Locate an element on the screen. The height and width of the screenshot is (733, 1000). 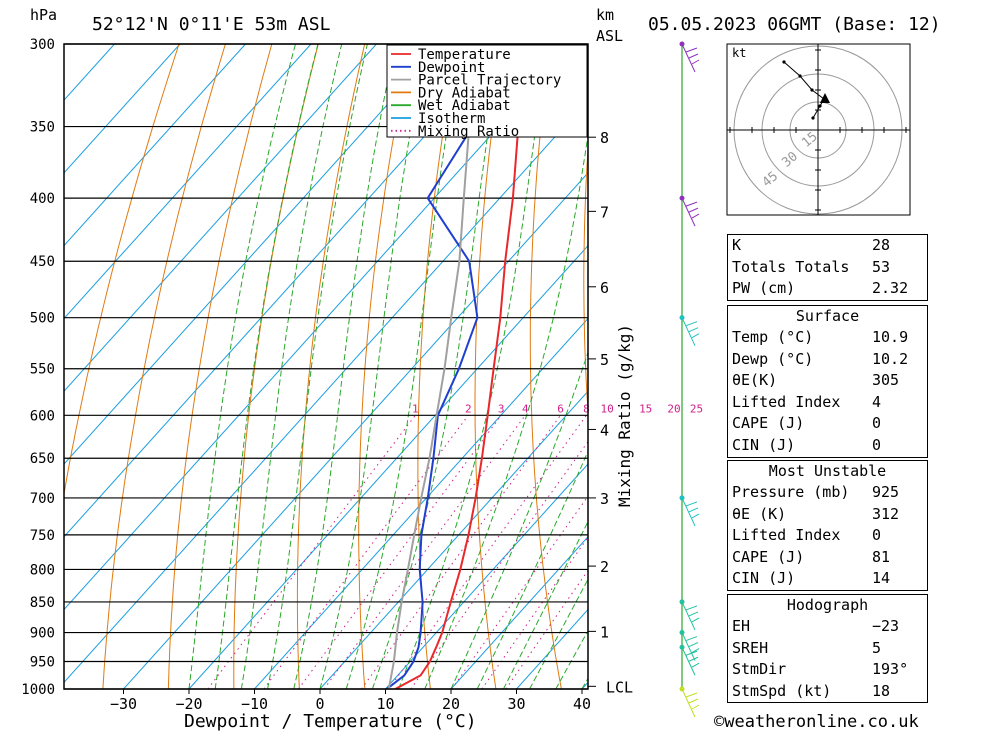
table-row: θE (K) 312 is located at coordinates (827, 515).